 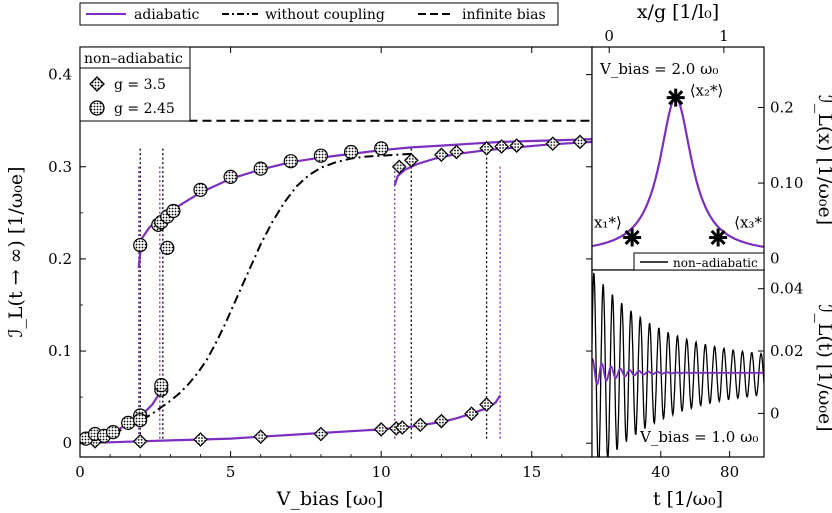 I want to click on main-x-tick-label: 15, so click(x=531, y=472).